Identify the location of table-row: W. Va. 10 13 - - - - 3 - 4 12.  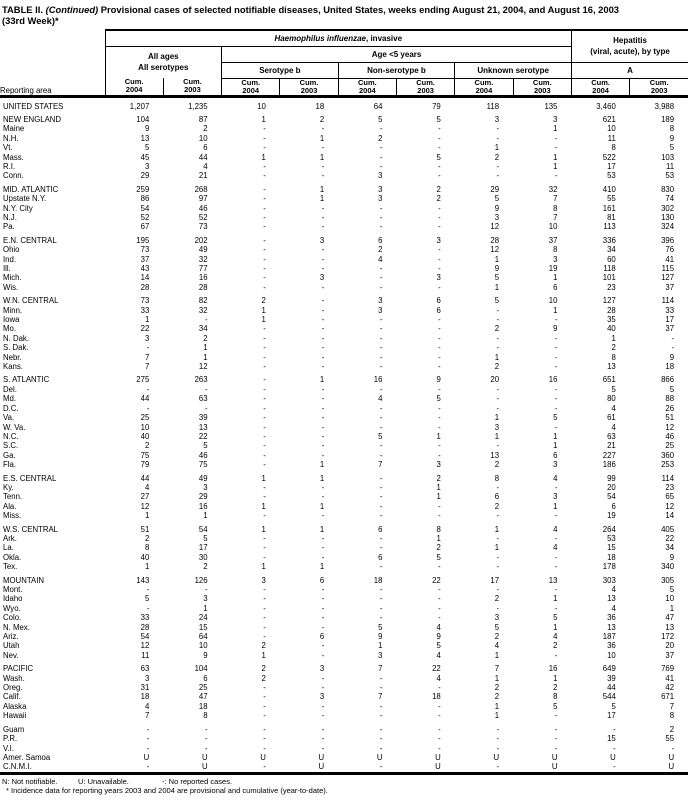
(344, 427).